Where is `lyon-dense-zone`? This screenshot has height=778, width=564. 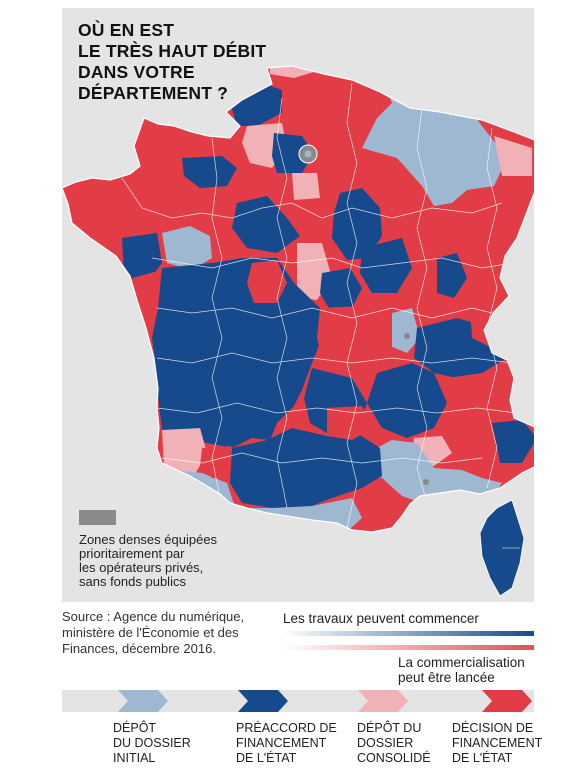 lyon-dense-zone is located at coordinates (407, 336).